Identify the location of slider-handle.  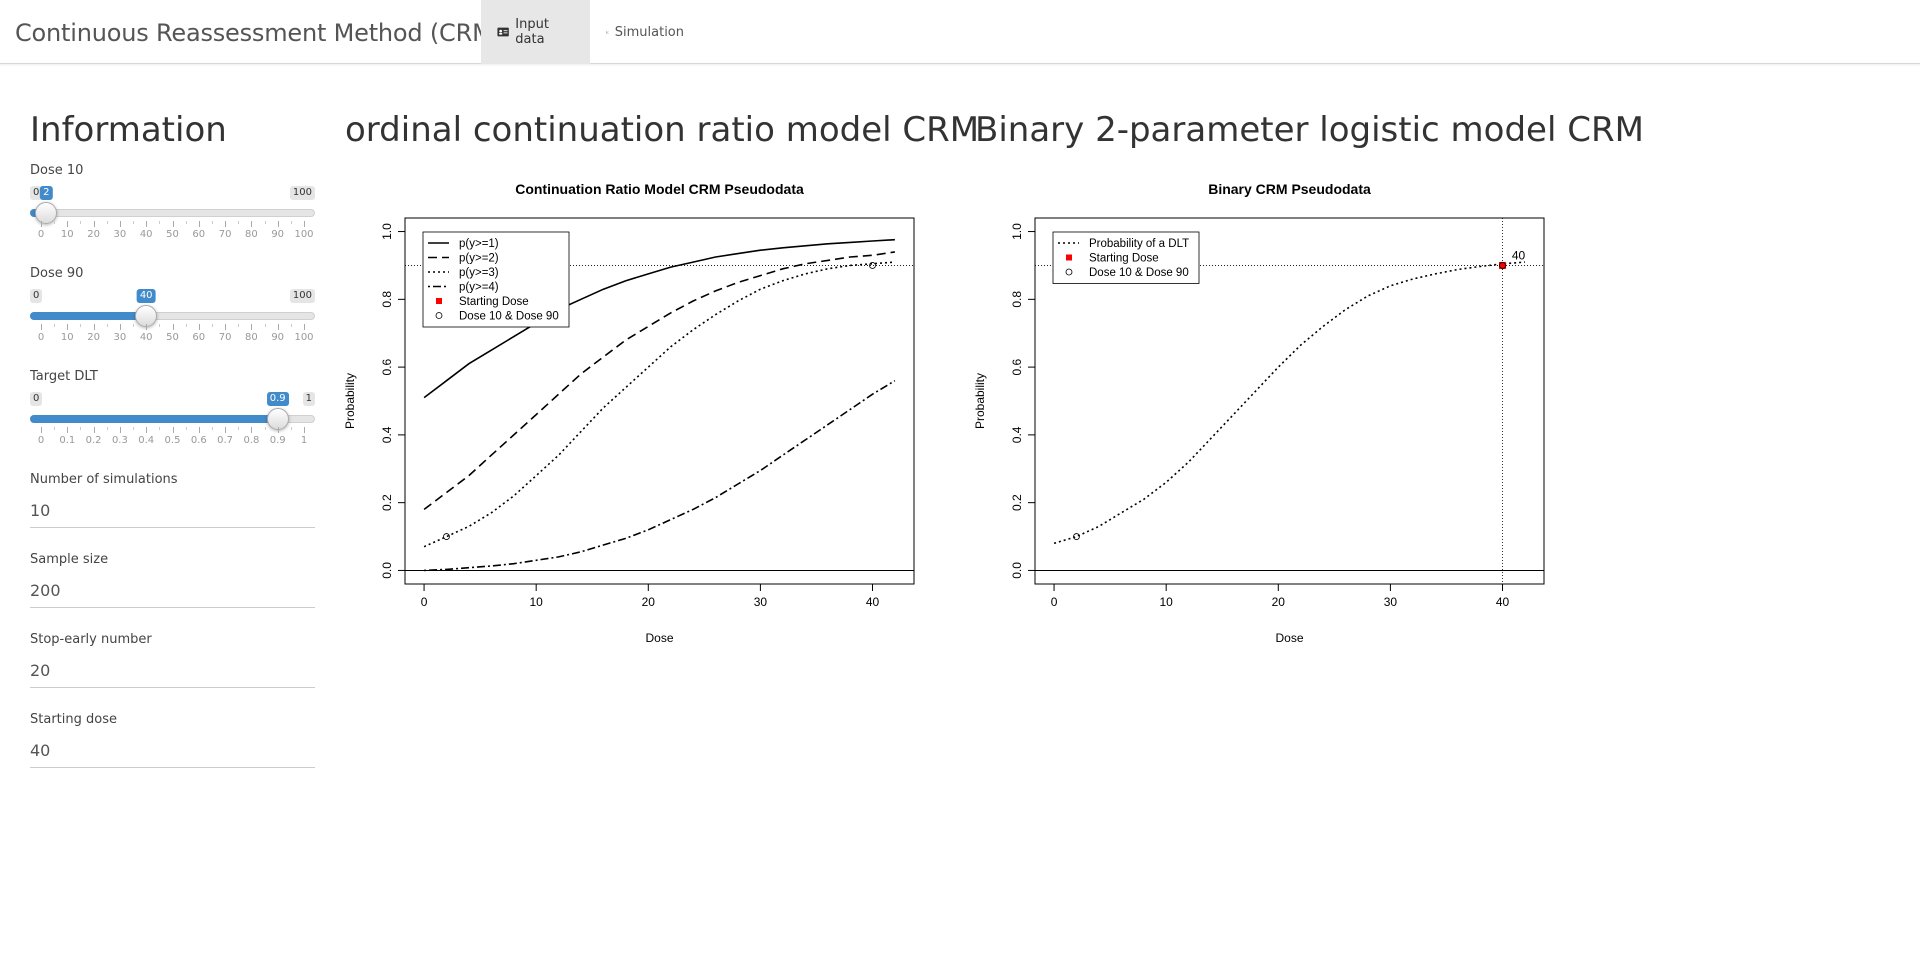
(46, 213).